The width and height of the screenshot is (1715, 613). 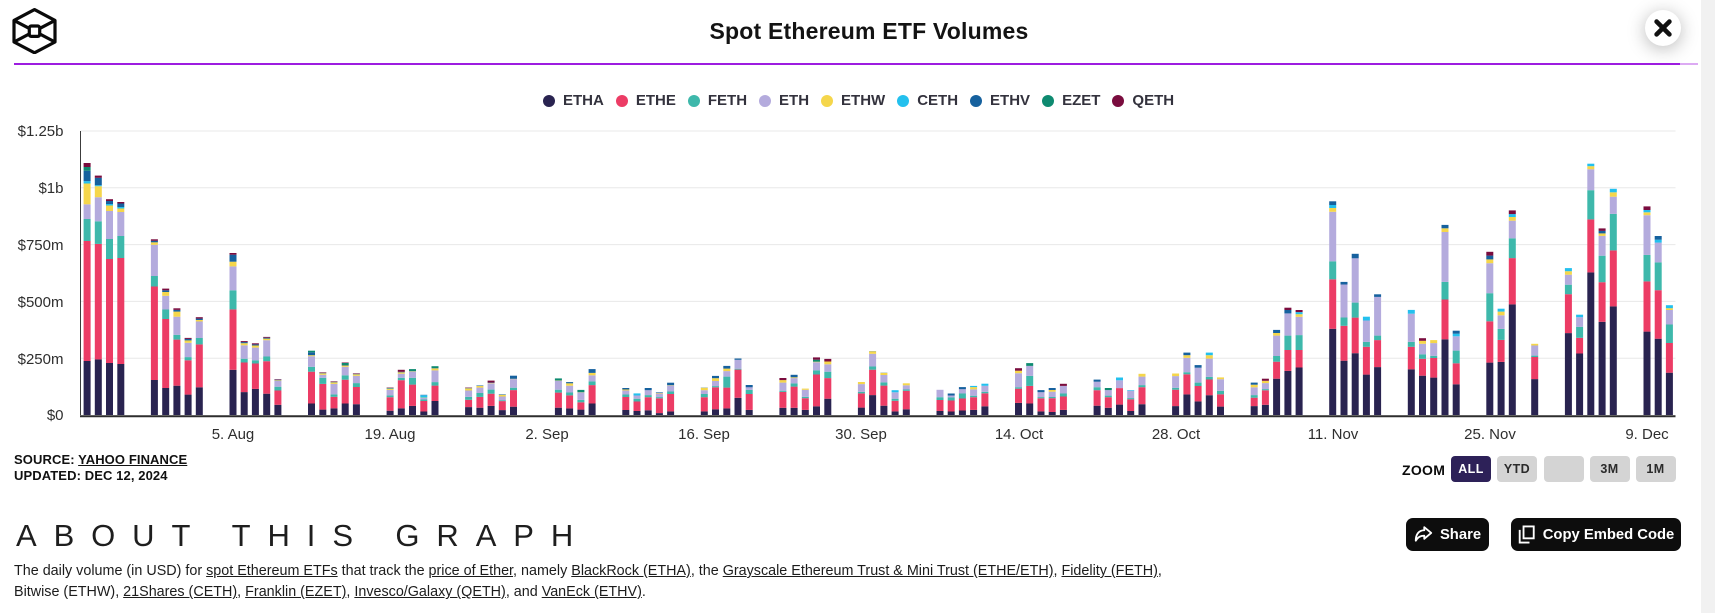 I want to click on svg-text: 19. Aug, so click(x=390, y=434).